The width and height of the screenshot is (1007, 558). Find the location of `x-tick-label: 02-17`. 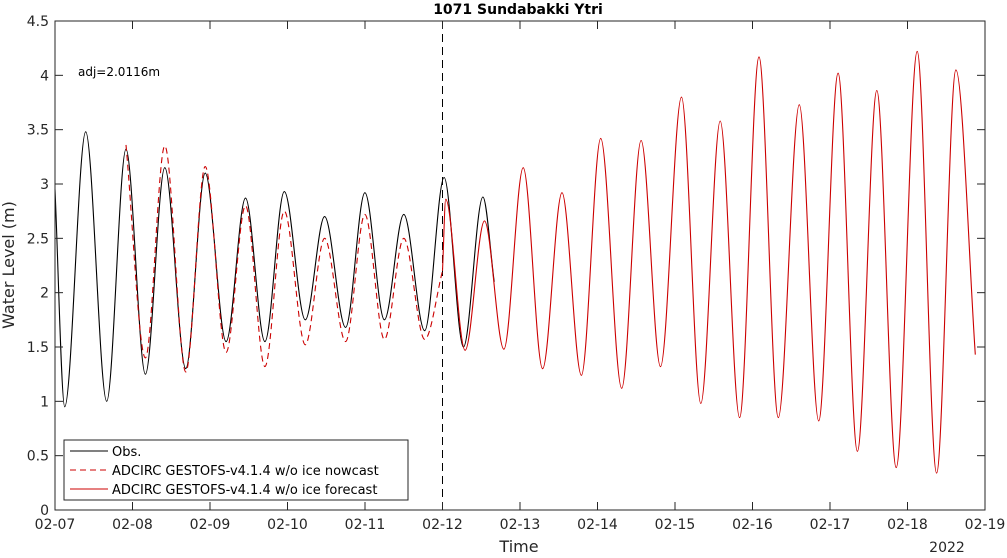

x-tick-label: 02-17 is located at coordinates (830, 525).